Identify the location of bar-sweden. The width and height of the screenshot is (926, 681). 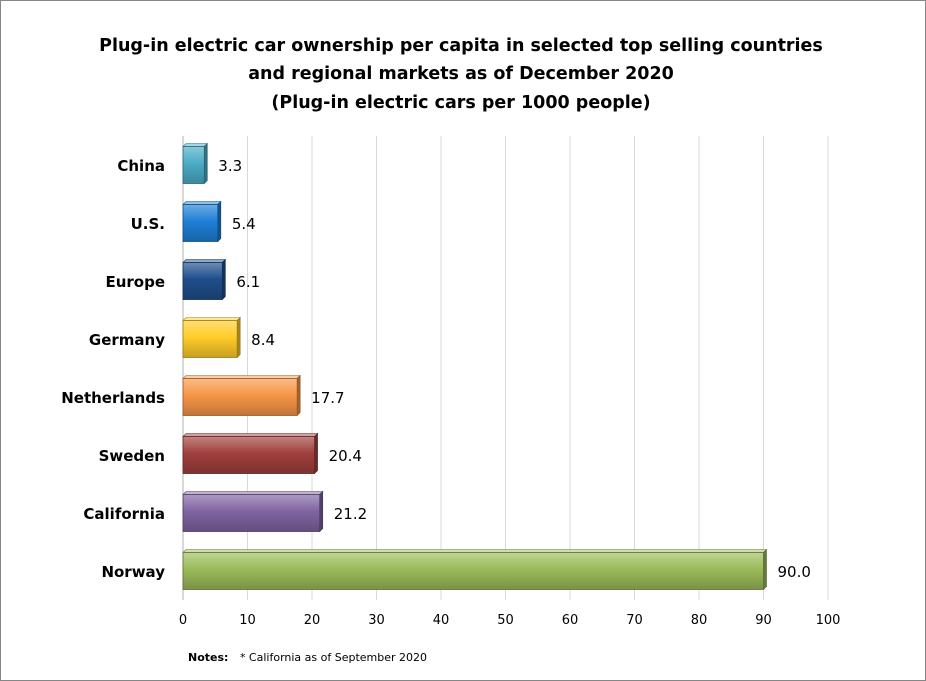
(248, 455).